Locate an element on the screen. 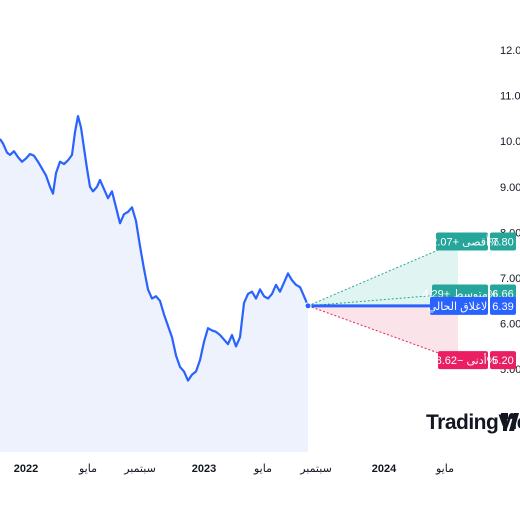  forecast-pill-text: أدنى −18.62% is located at coordinates (463, 360).